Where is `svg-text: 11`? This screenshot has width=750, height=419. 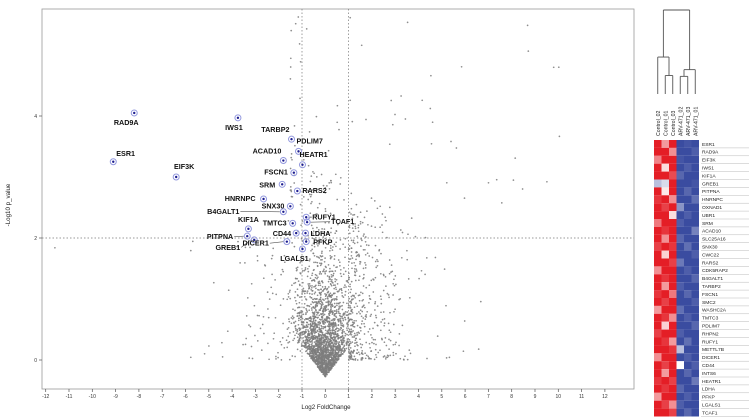
svg-text: 11 is located at coordinates (581, 397).